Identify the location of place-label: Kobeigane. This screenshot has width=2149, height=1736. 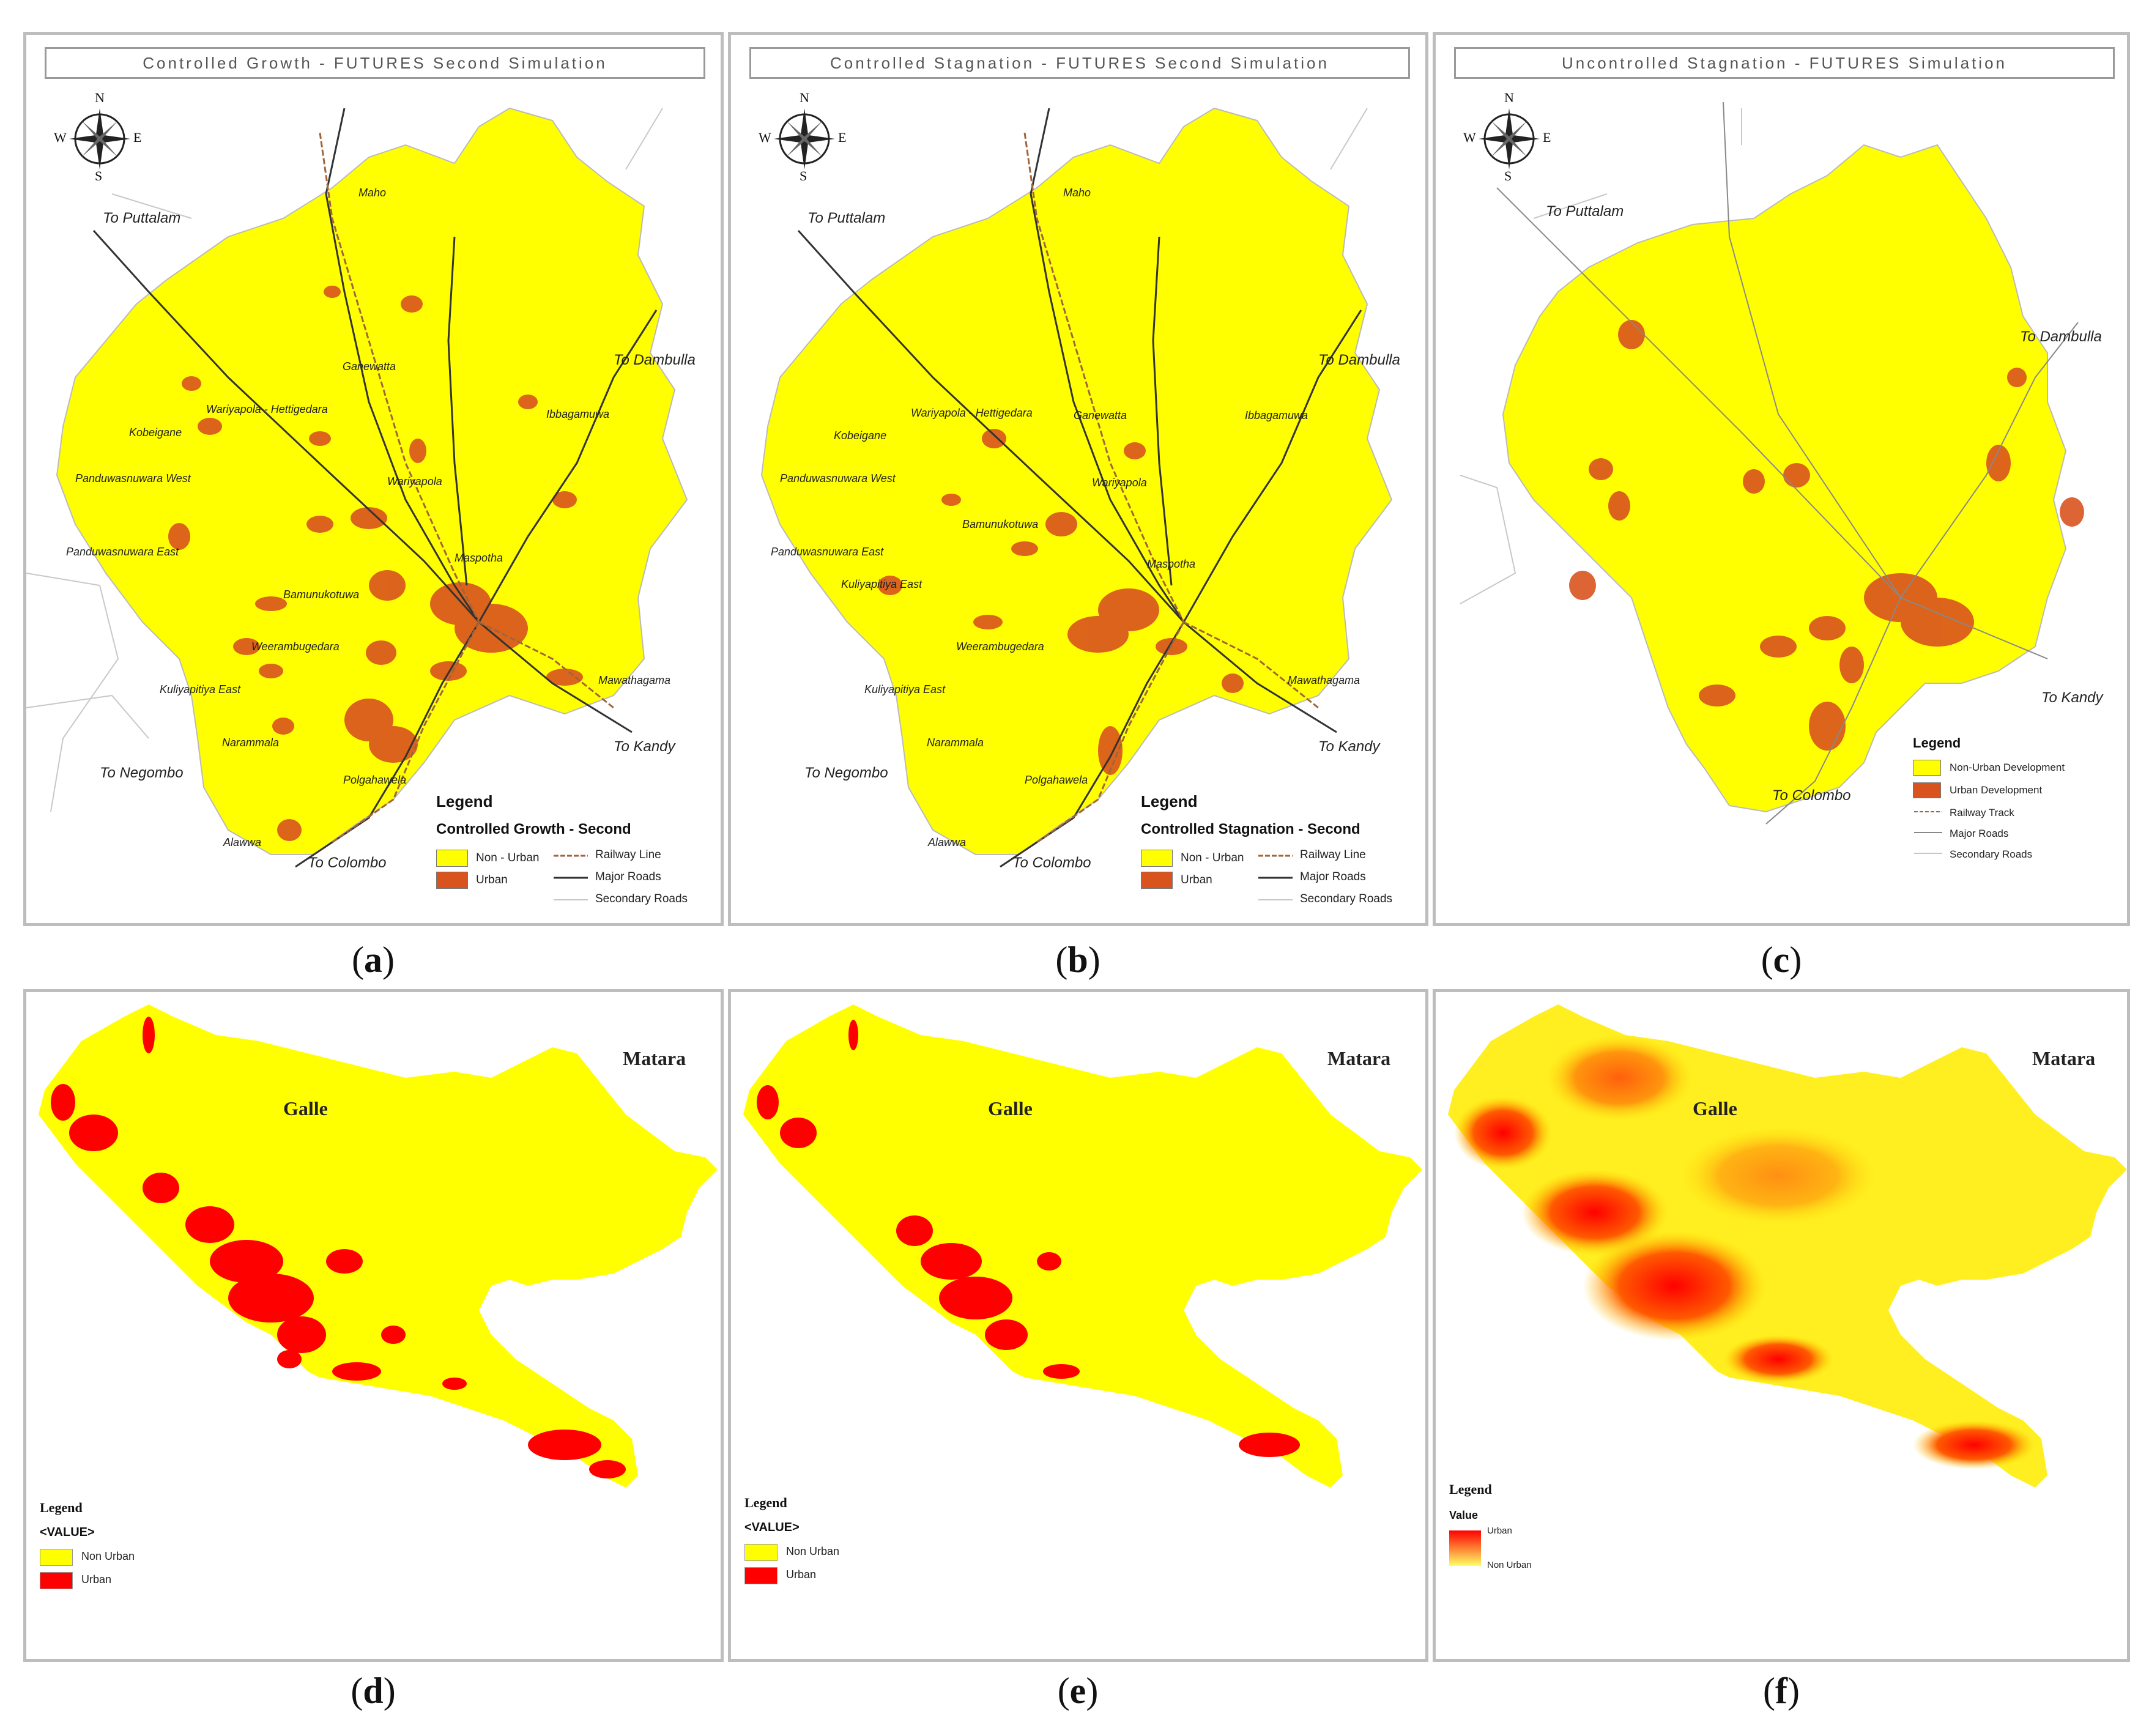
(155, 432).